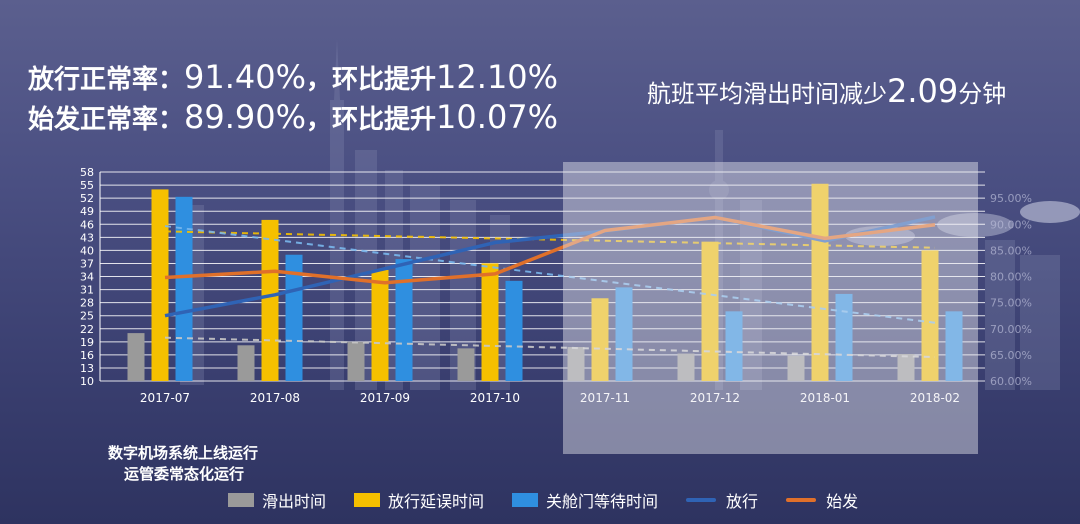  What do you see at coordinates (371, 120) in the screenshot?
I see `origin-rate-sep: ，环比提升` at bounding box center [371, 120].